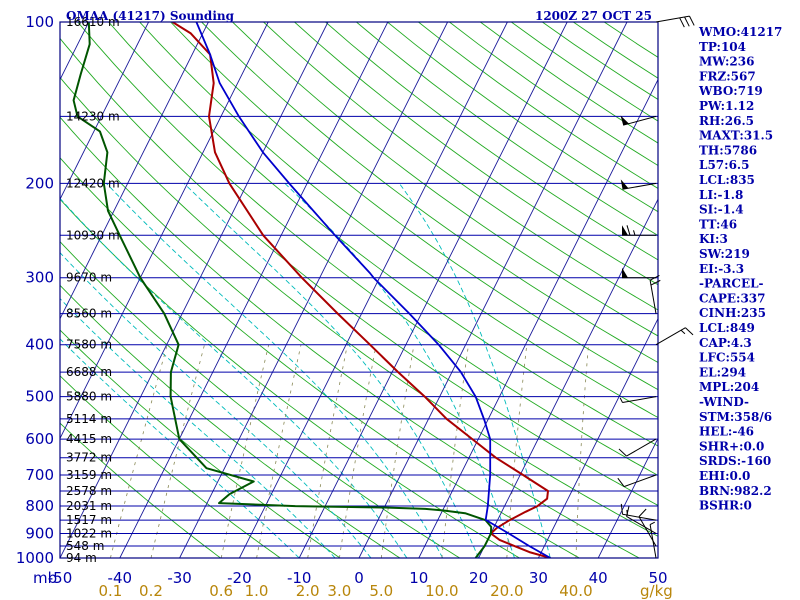  I want to click on index-value: SHR+:0.0, so click(731, 446).